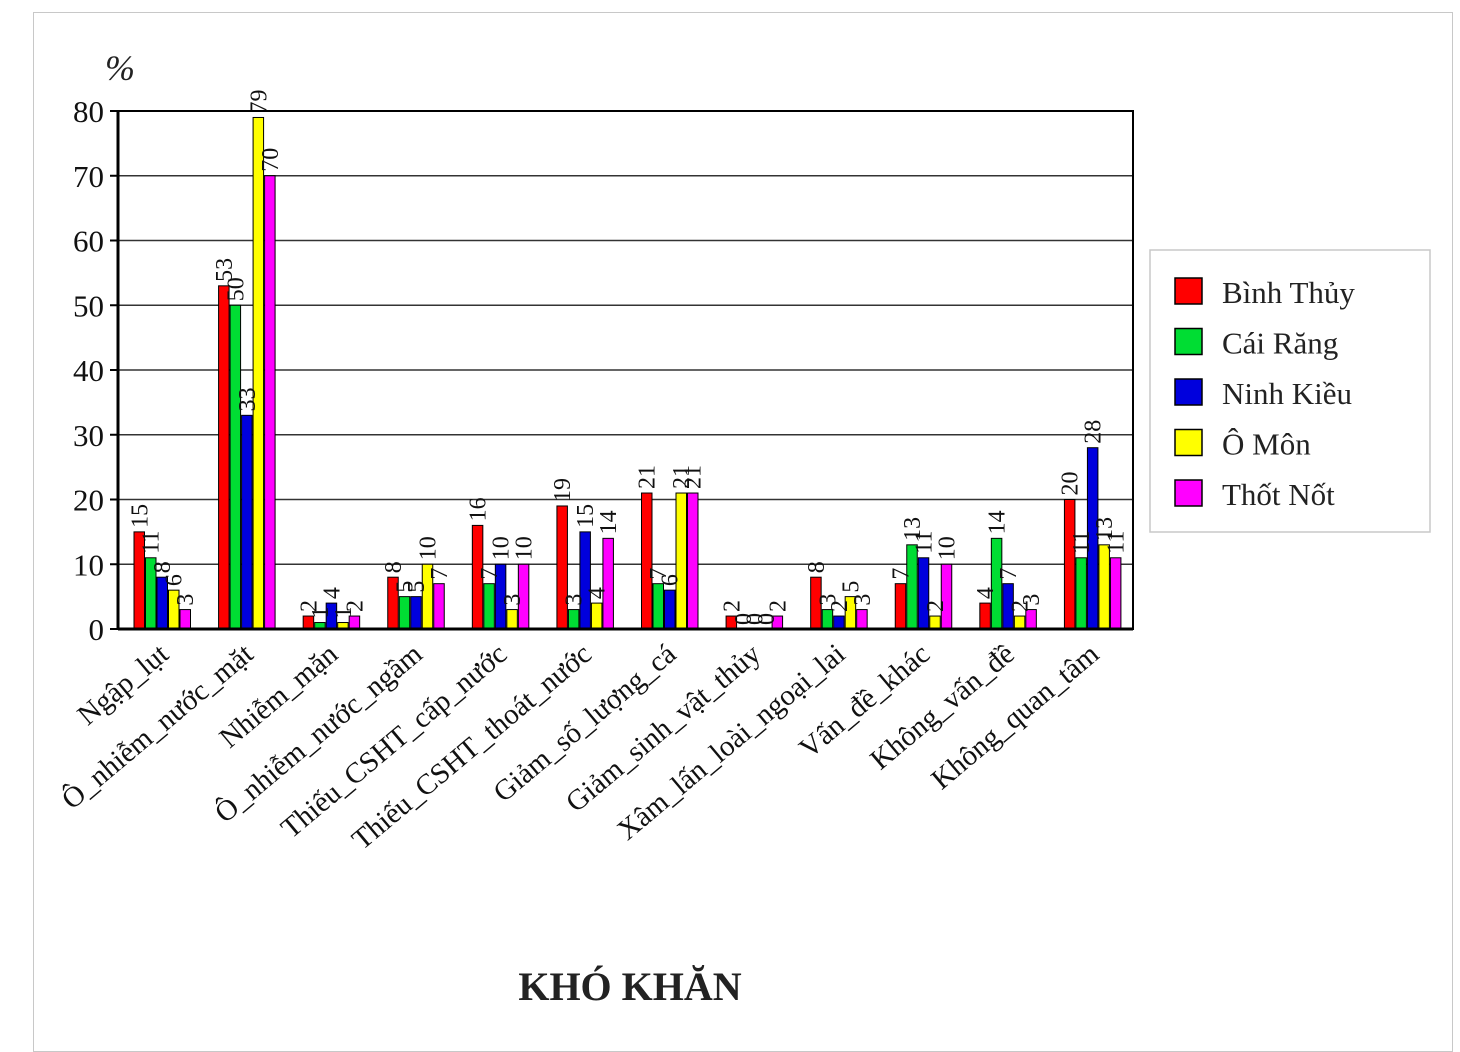  Describe the element at coordinates (120, 68) in the screenshot. I see `y-axis-label: %` at that location.